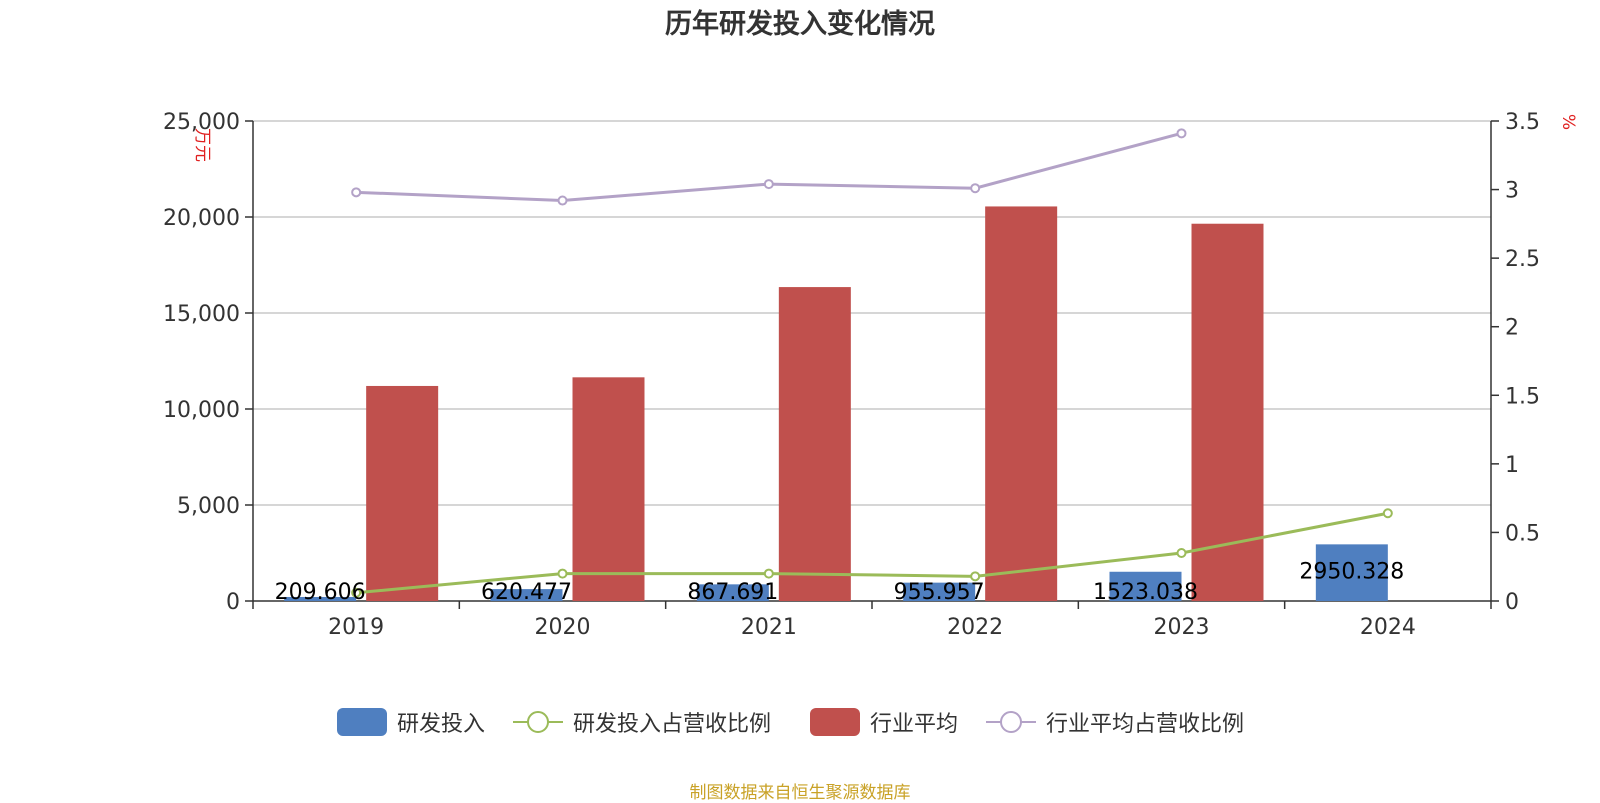 This screenshot has height=803, width=1600. Describe the element at coordinates (672, 724) in the screenshot. I see `legend-label-rd-ratio: 研发投入占营收比例` at that location.